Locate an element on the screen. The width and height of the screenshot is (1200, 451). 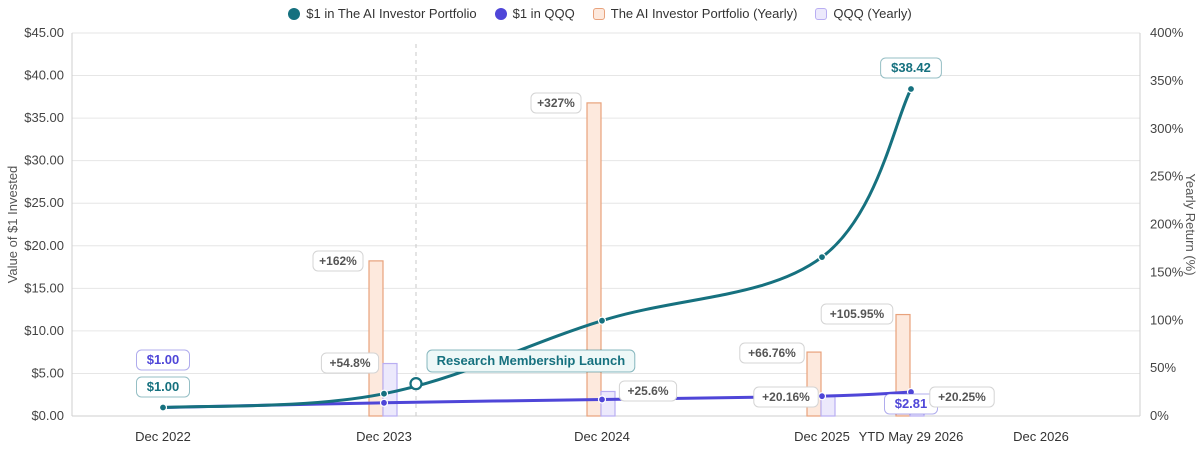
label-portfolio-yearly-2024: +327% is located at coordinates (556, 103).